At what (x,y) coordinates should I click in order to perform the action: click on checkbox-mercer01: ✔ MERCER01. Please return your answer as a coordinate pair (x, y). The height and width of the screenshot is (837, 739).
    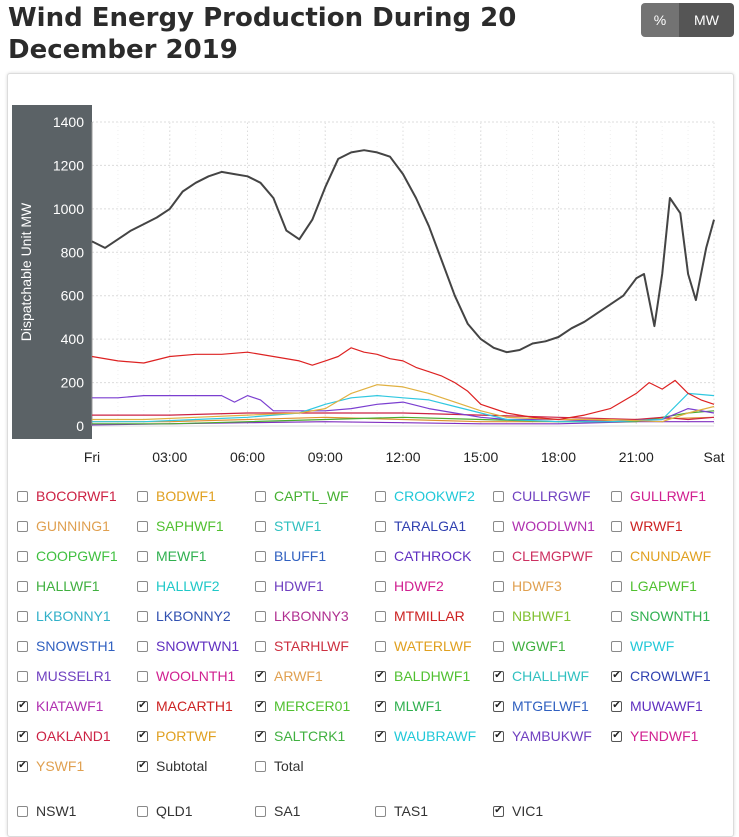
    Looking at the image, I should click on (302, 706).